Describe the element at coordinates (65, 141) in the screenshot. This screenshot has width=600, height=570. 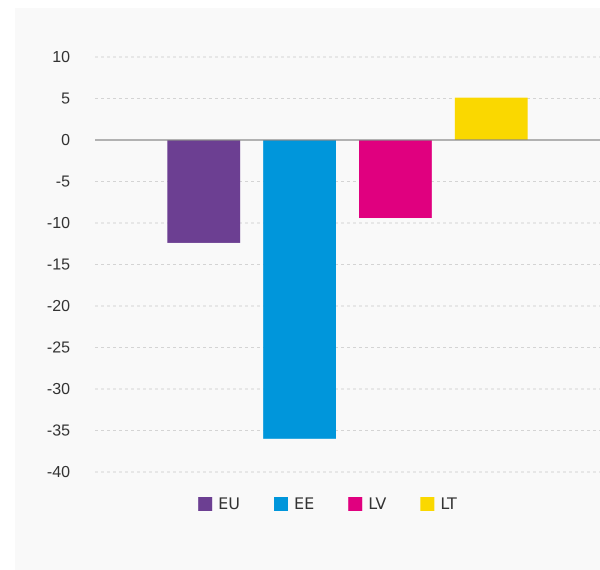
I see `y-tick-label: 0` at that location.